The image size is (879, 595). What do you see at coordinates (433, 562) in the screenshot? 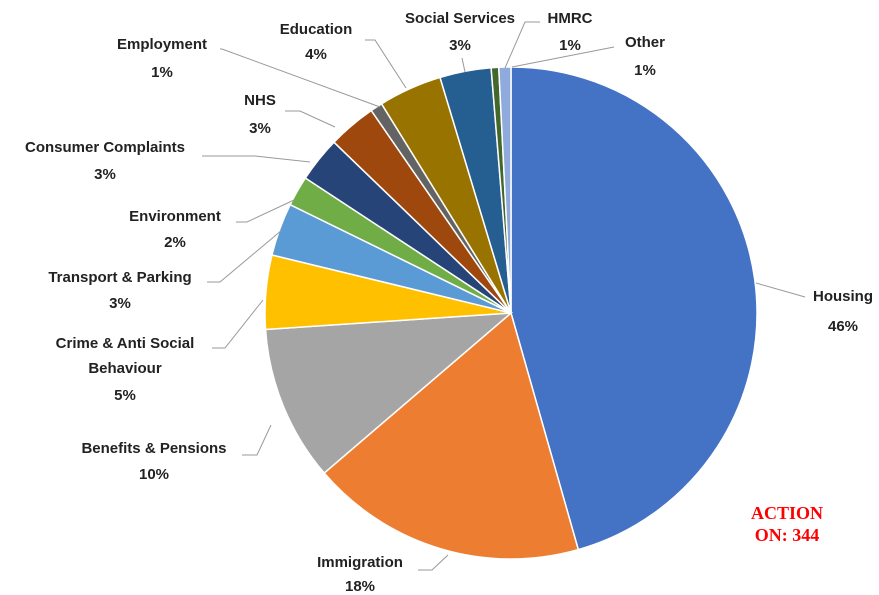
I see `leader-line-immigration` at bounding box center [433, 562].